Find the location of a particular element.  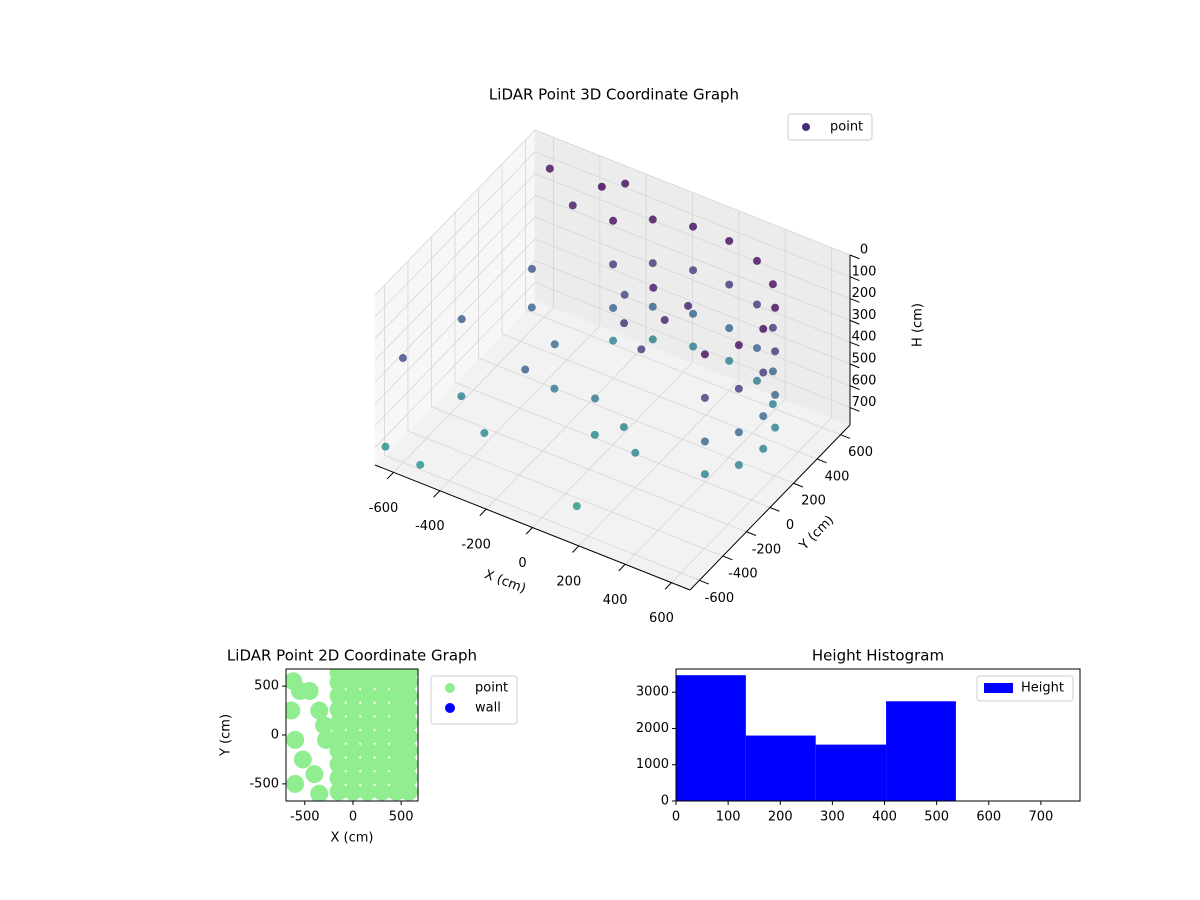

y-axis-line is located at coordinates (770, 507).